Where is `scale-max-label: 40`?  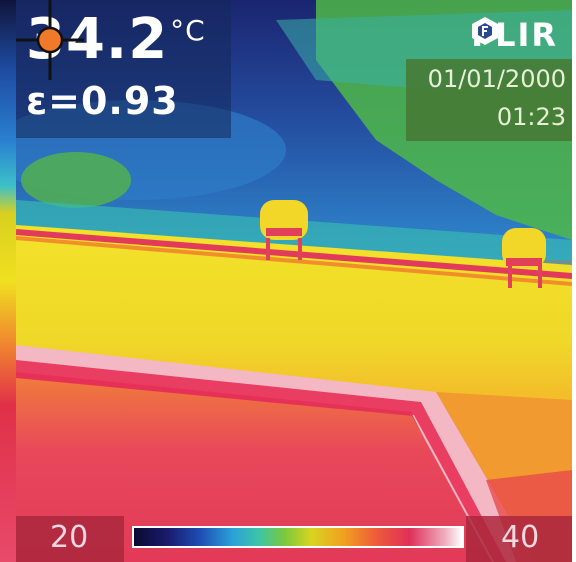
scale-max-label: 40 is located at coordinates (520, 537).